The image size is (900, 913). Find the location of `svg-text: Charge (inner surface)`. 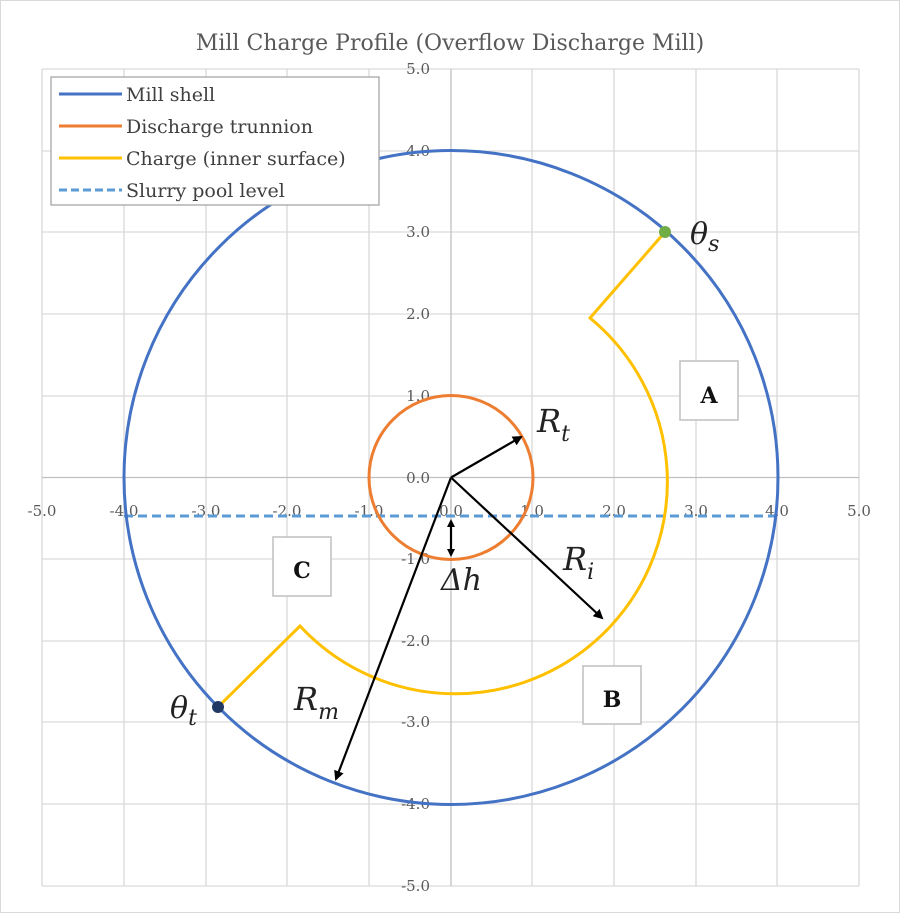

svg-text: Charge (inner surface) is located at coordinates (236, 159).